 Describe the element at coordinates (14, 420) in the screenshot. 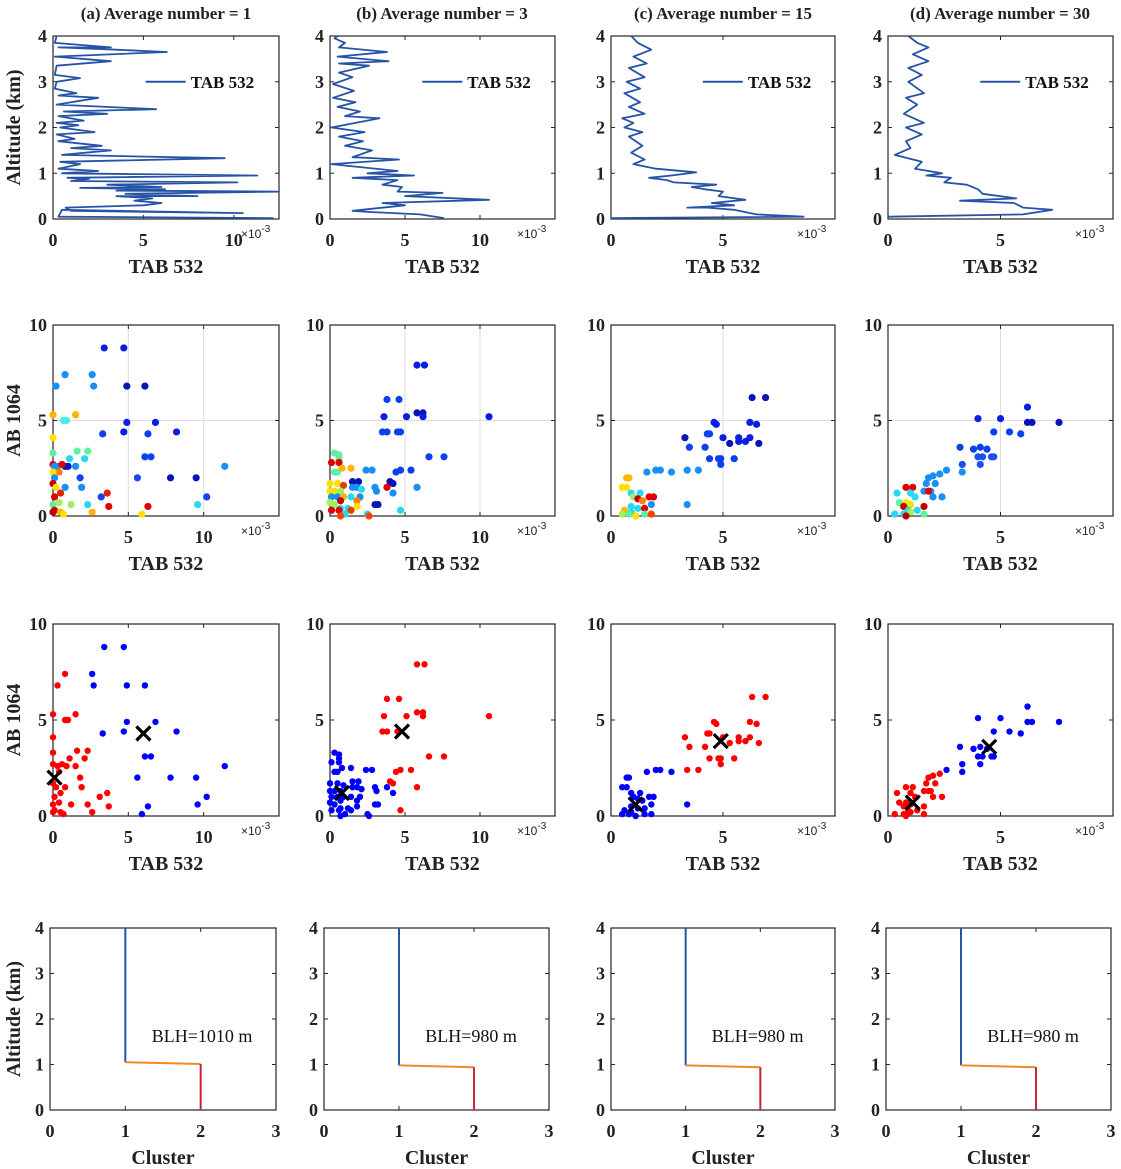

I see `y-axis-label: AB 1064` at that location.